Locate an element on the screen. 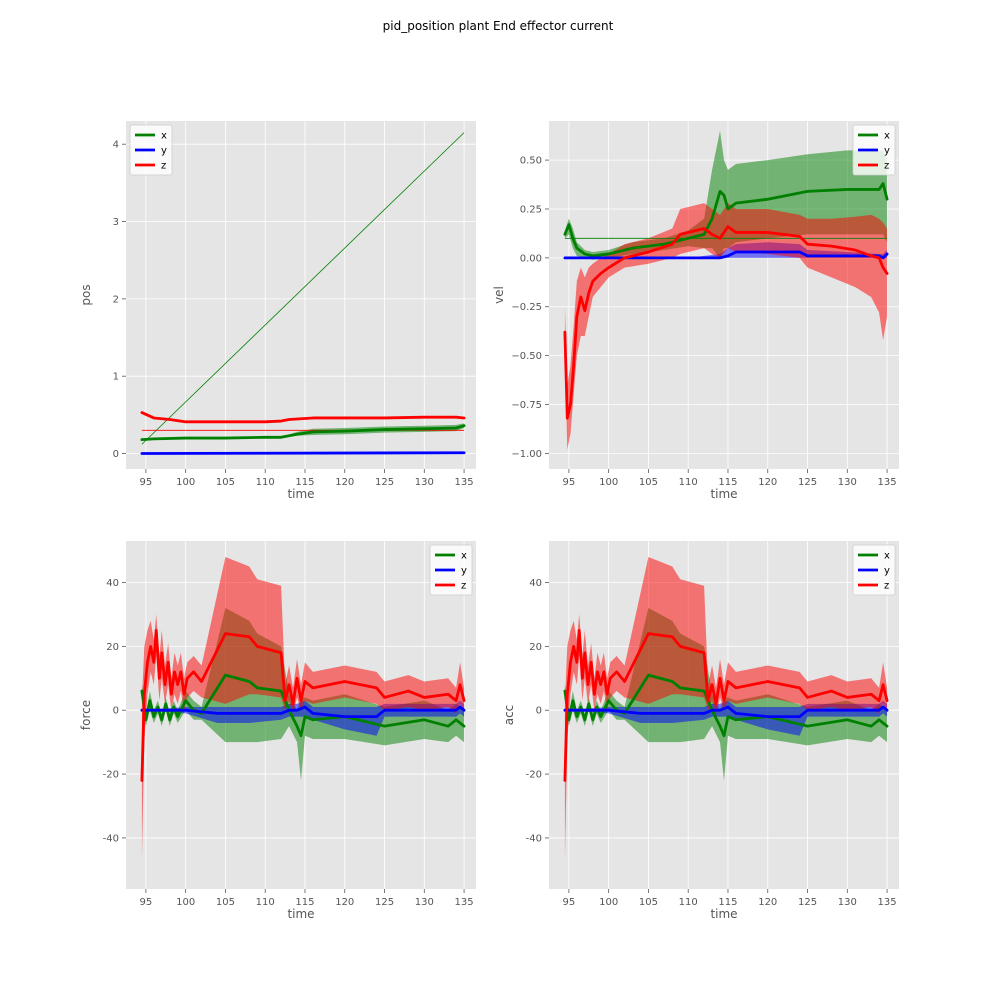  y-tick-label: 4 is located at coordinates (116, 145).